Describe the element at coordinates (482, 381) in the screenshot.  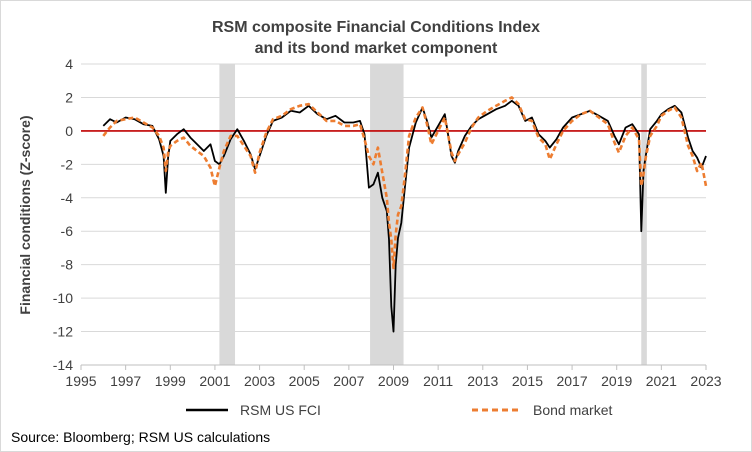
I see `x-tick-label: 2013` at that location.